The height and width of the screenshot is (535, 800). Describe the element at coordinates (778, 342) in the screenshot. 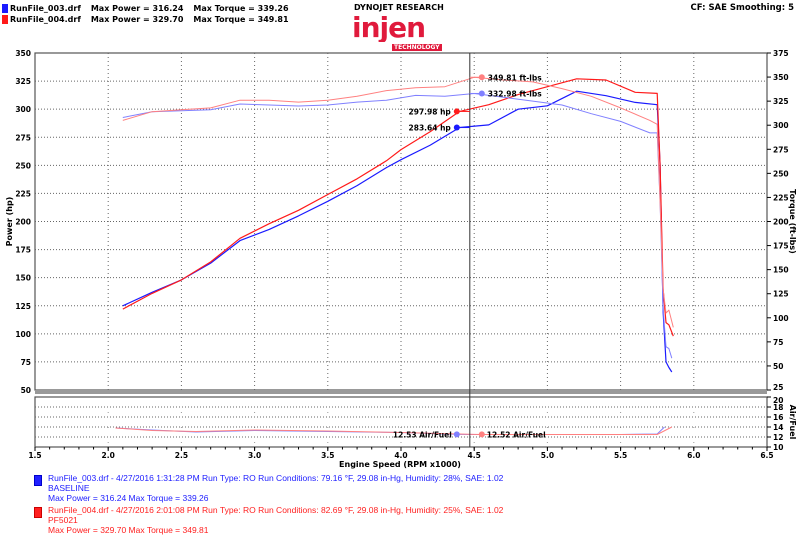

I see `torque-tick-label: 75` at that location.